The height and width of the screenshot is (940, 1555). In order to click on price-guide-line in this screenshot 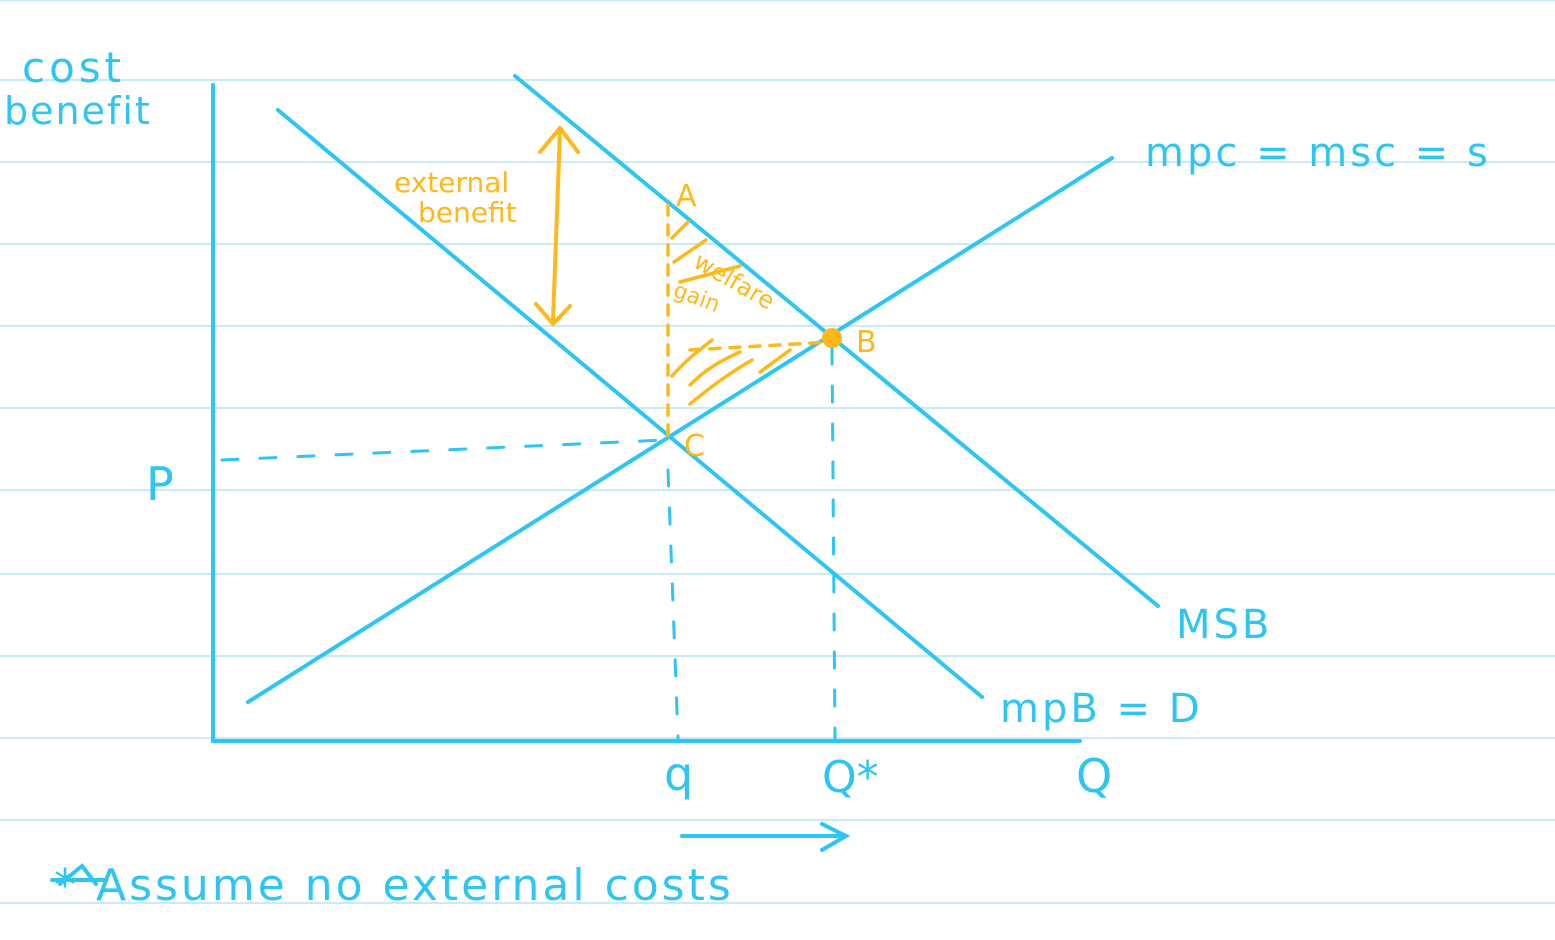, I will do `click(443, 450)`.